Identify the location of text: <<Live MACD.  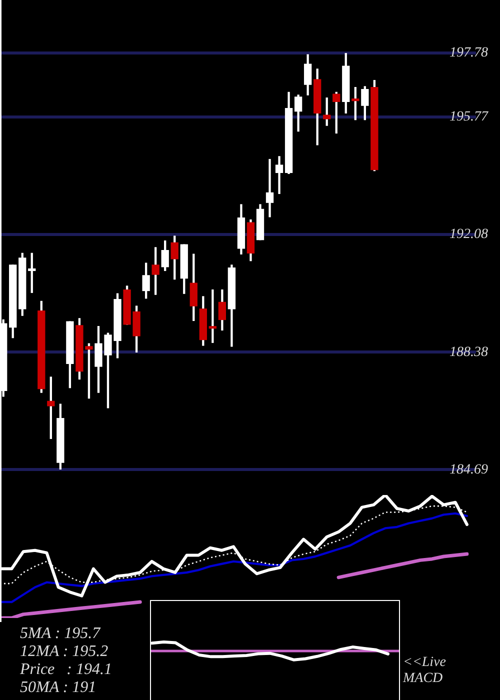
(425, 671).